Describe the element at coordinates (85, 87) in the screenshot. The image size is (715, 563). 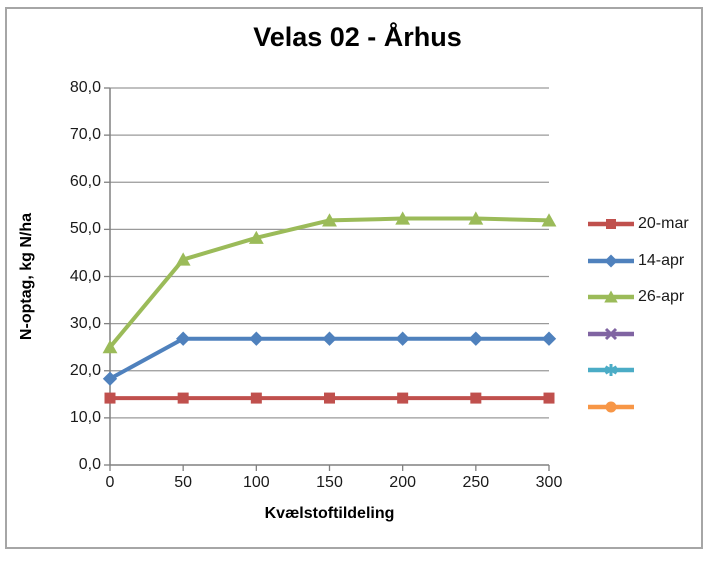
I see `y-tick-label: 80,0` at that location.